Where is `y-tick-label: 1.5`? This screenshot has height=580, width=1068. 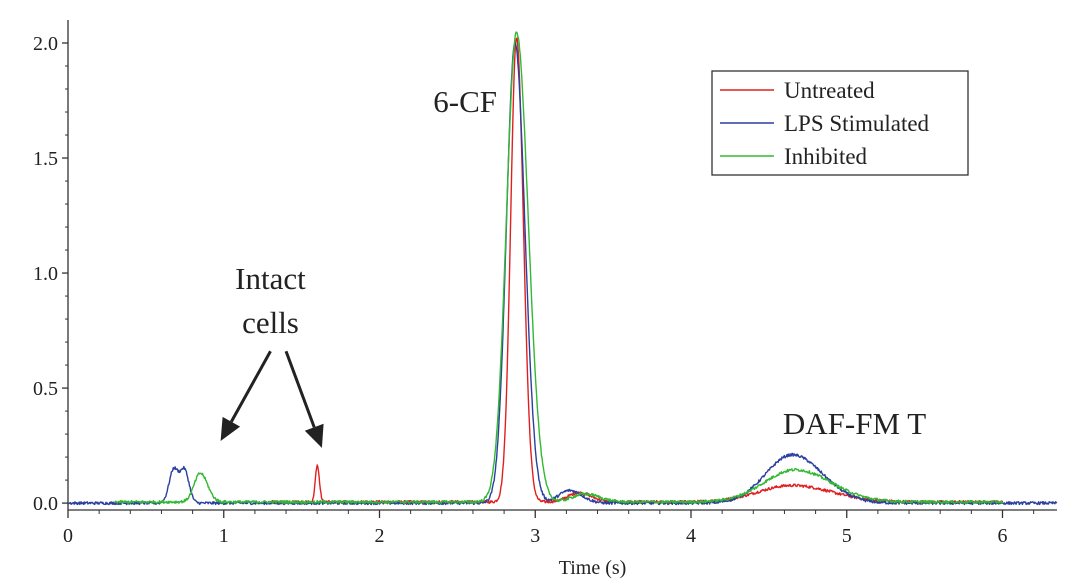
y-tick-label: 1.5 is located at coordinates (45, 159).